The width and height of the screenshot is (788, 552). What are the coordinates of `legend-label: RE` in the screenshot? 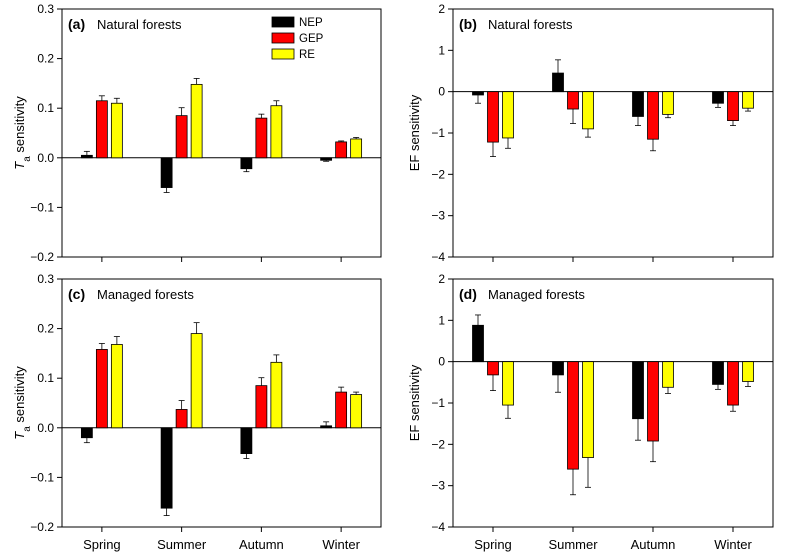 It's located at (307, 55).